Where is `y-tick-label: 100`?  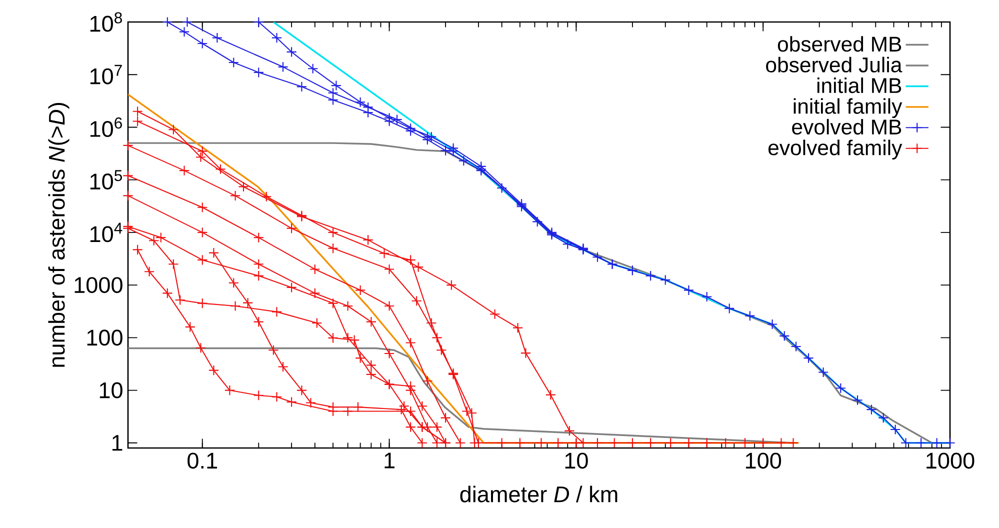
y-tick-label: 100 is located at coordinates (104, 338).